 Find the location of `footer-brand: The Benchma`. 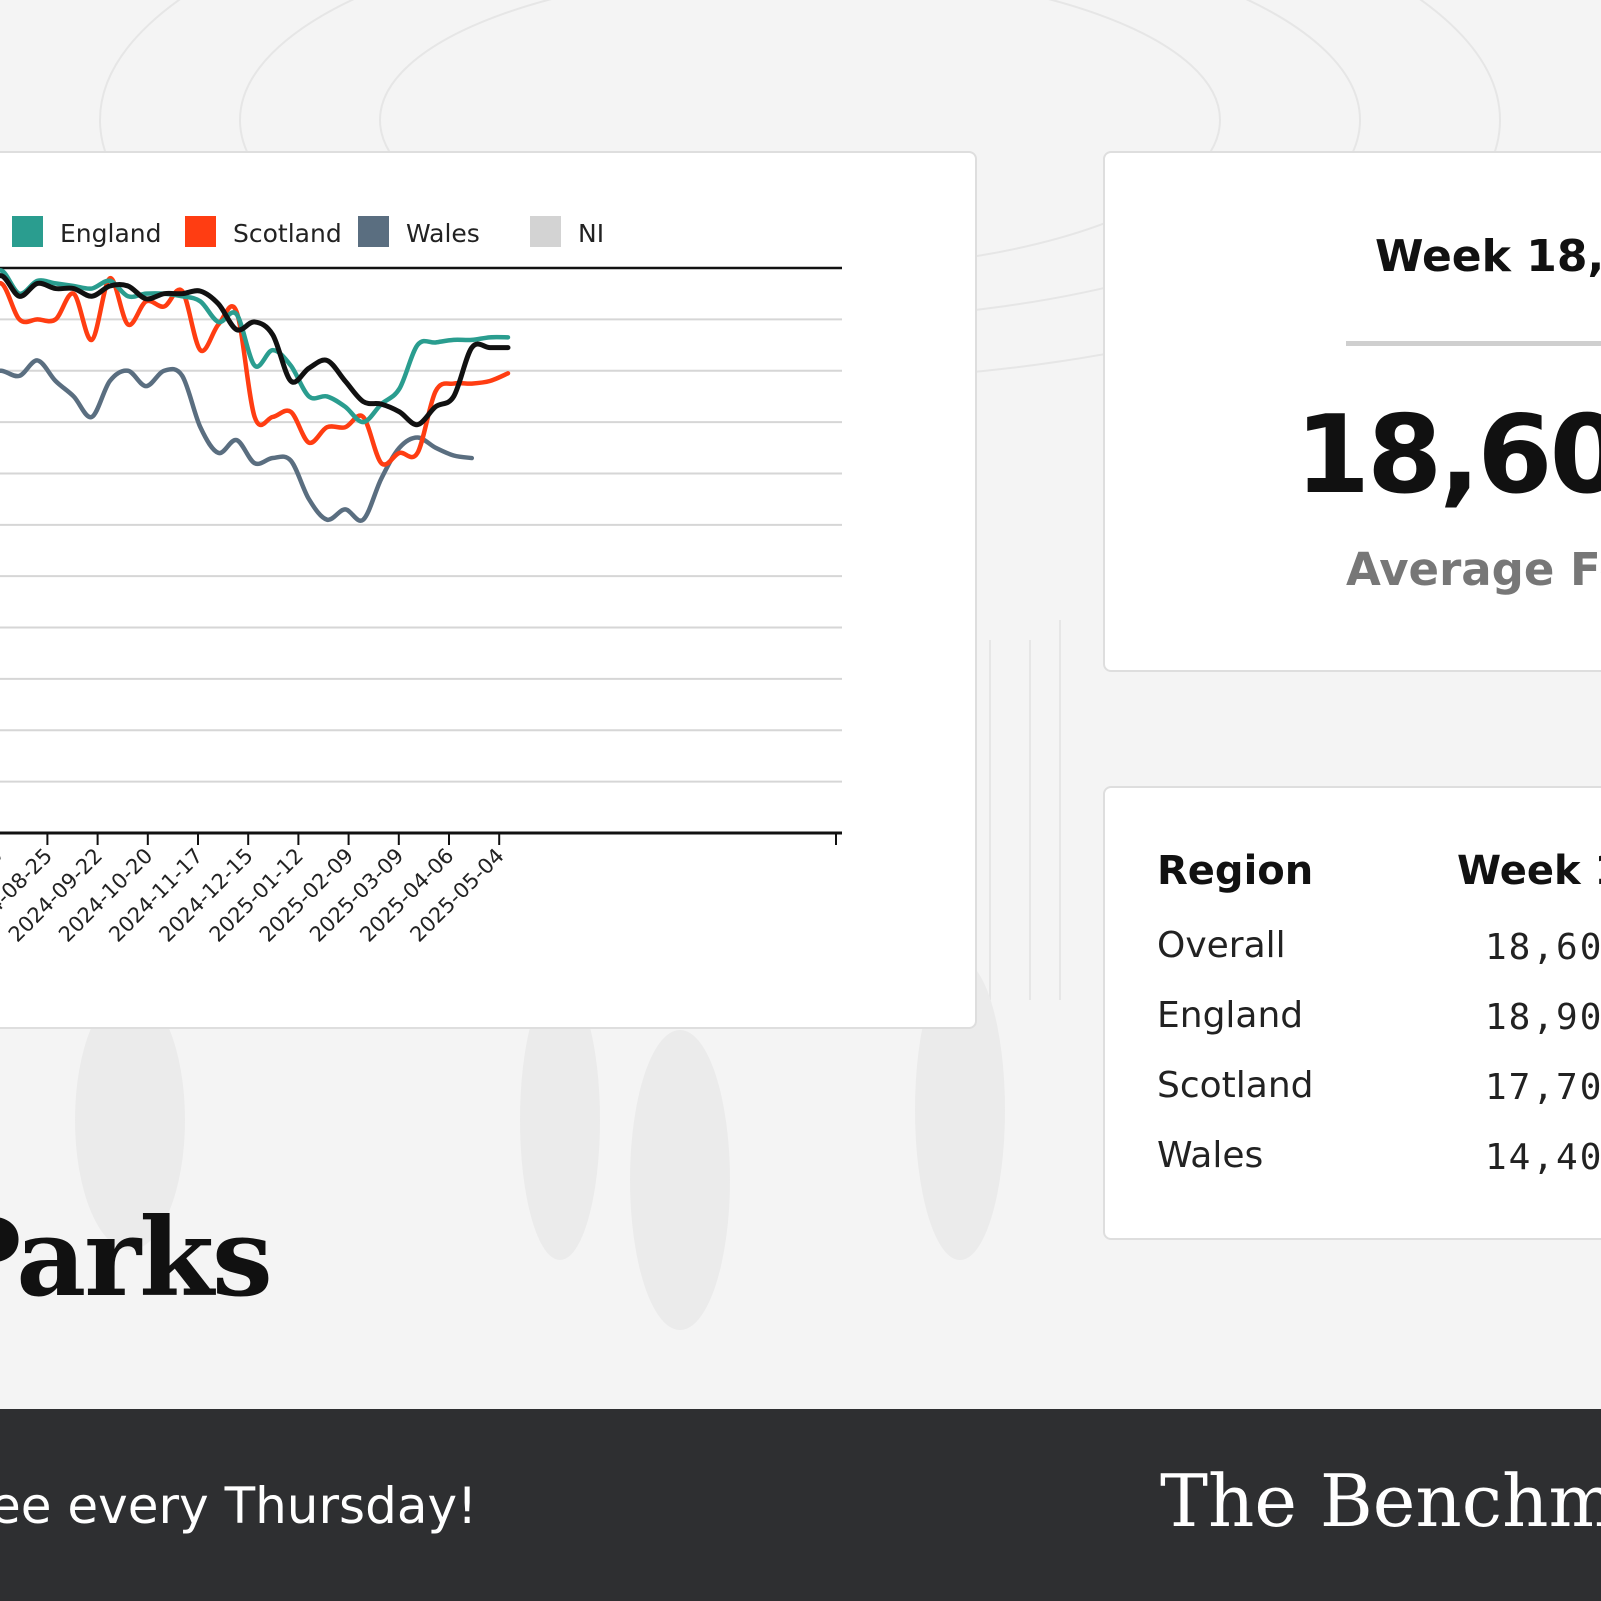

footer-brand: The Benchma is located at coordinates (1380, 1501).